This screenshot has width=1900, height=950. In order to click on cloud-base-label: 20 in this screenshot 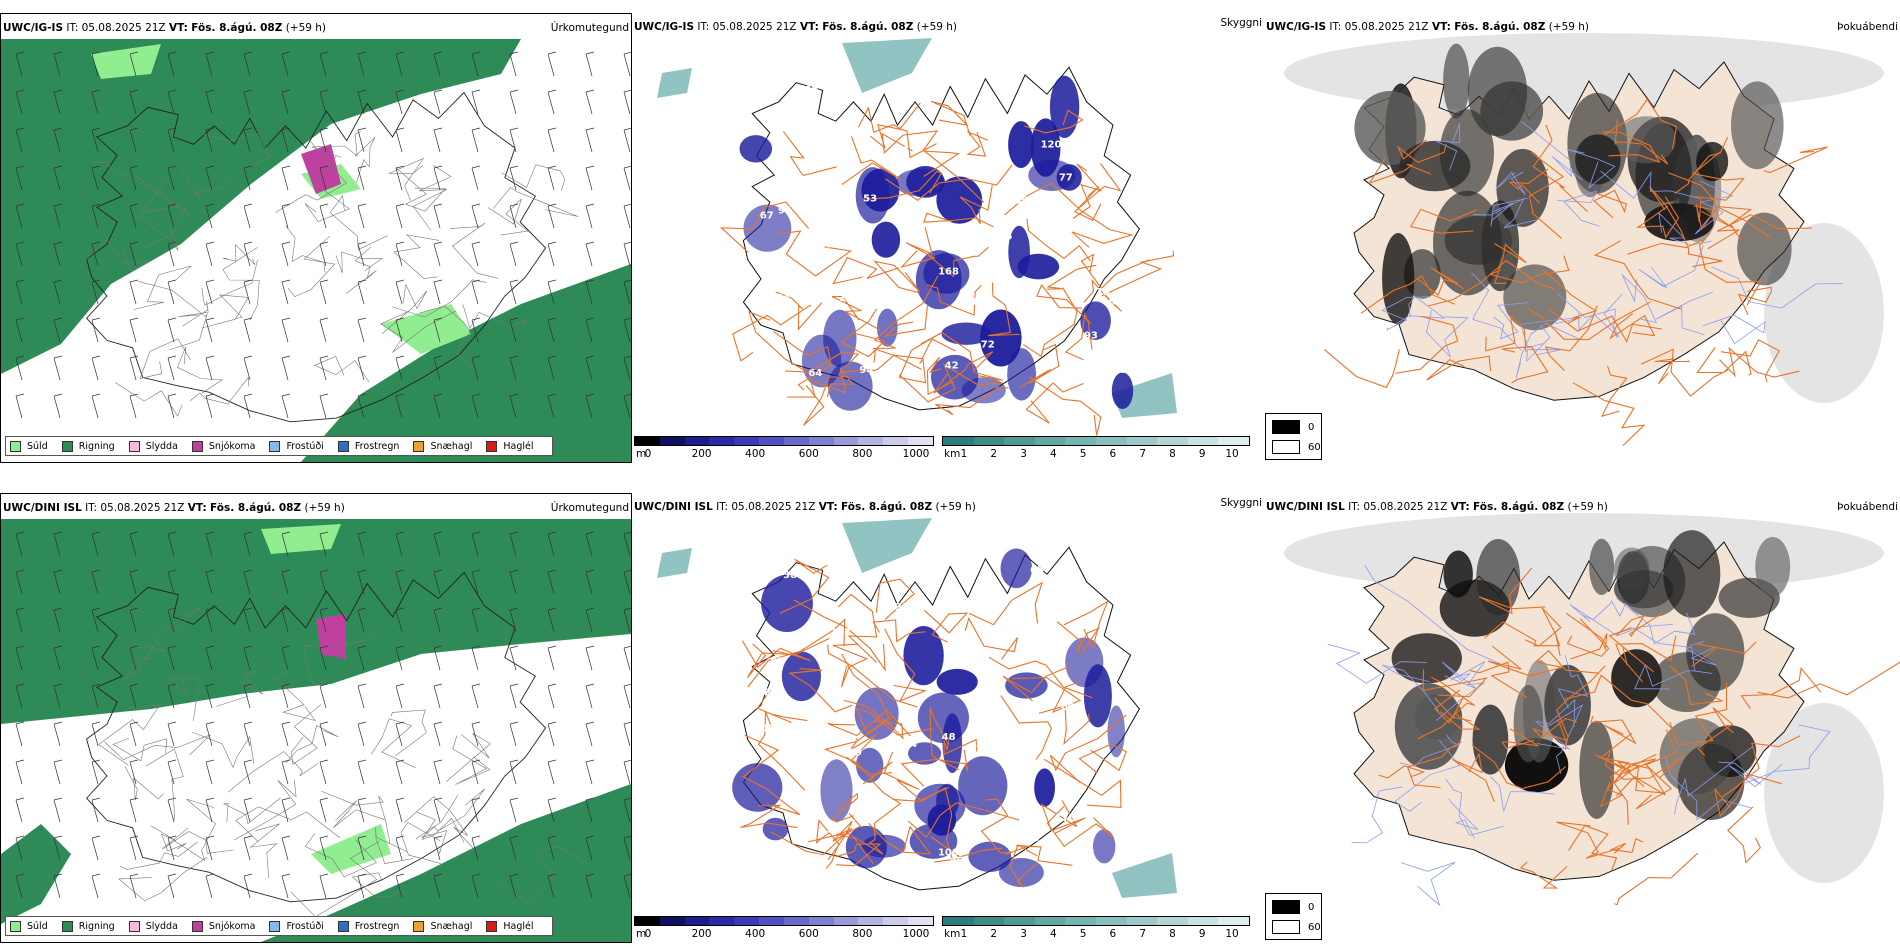, I will do `click(825, 244)`.